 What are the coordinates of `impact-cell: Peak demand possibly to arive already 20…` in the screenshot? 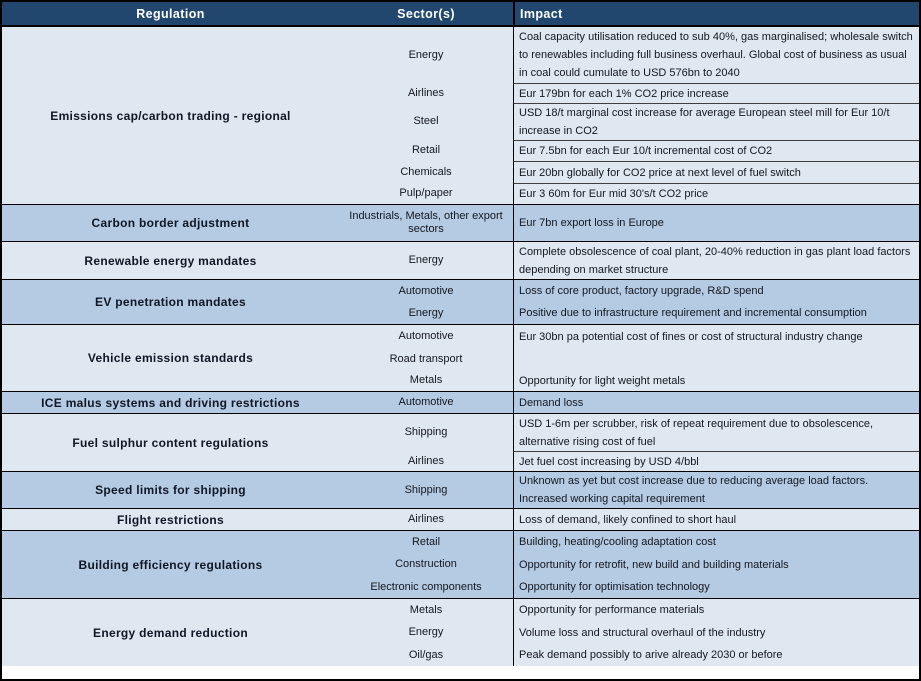 It's located at (716, 655).